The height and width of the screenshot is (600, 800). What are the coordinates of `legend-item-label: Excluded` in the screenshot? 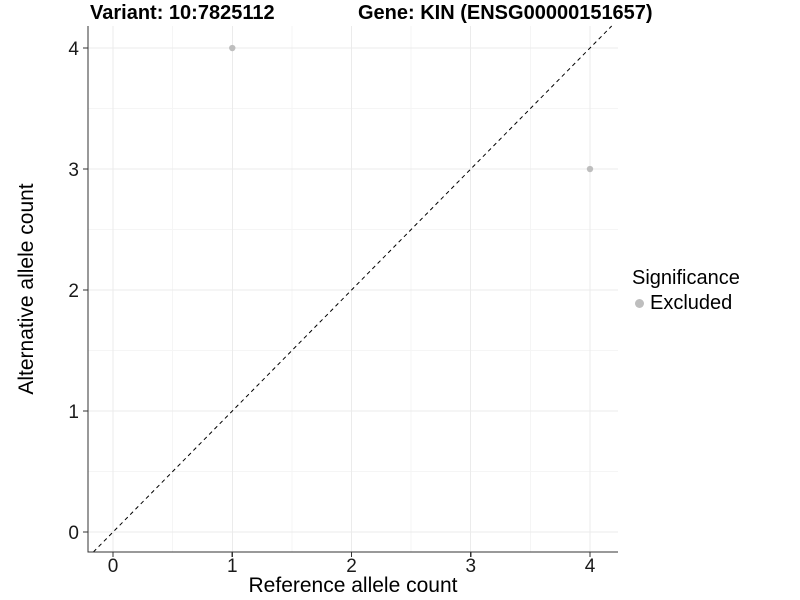 It's located at (691, 303).